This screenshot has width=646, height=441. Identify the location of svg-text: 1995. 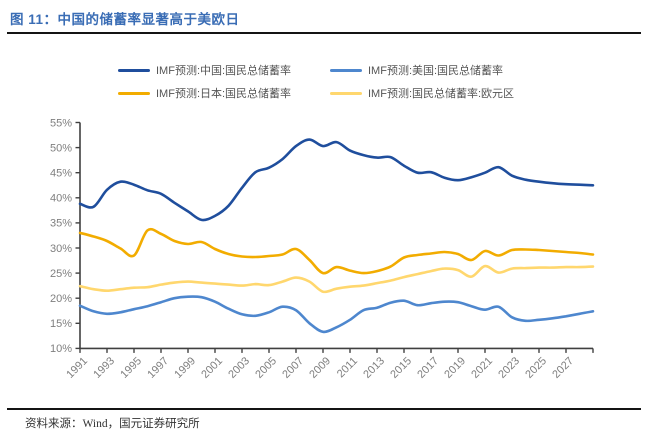
(131, 368).